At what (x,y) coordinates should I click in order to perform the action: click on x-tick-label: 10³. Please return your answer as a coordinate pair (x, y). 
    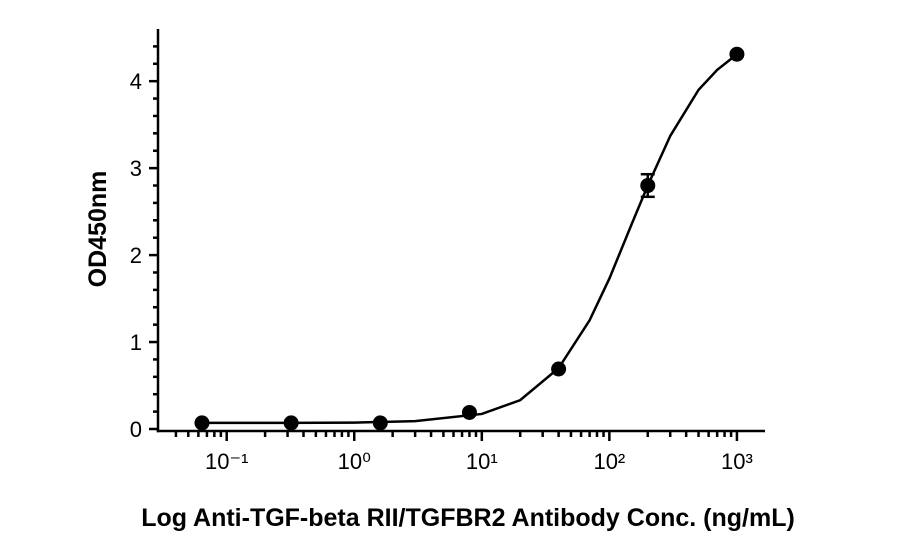
    Looking at the image, I should click on (737, 461).